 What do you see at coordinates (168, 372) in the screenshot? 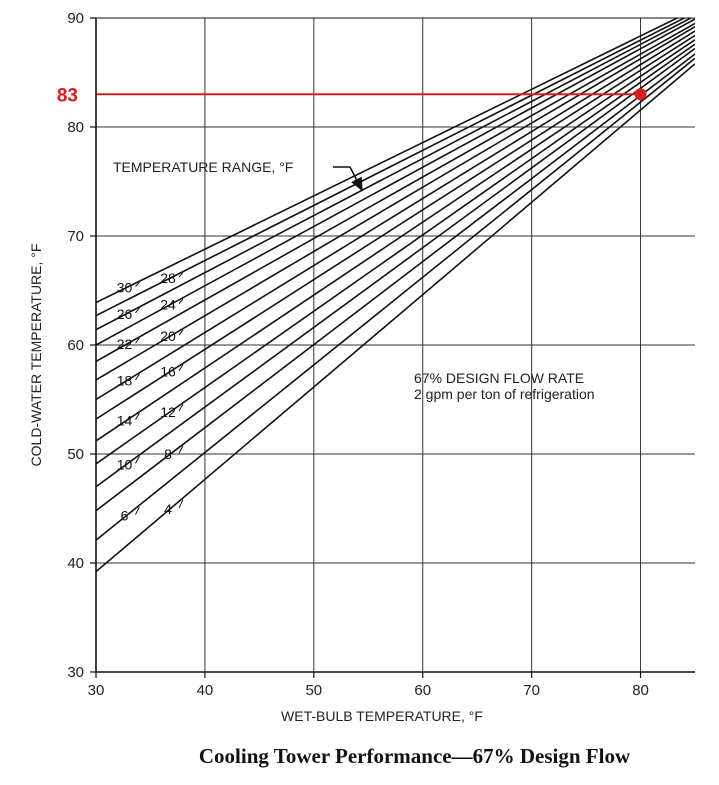
I see `curve-label-16: 16` at bounding box center [168, 372].